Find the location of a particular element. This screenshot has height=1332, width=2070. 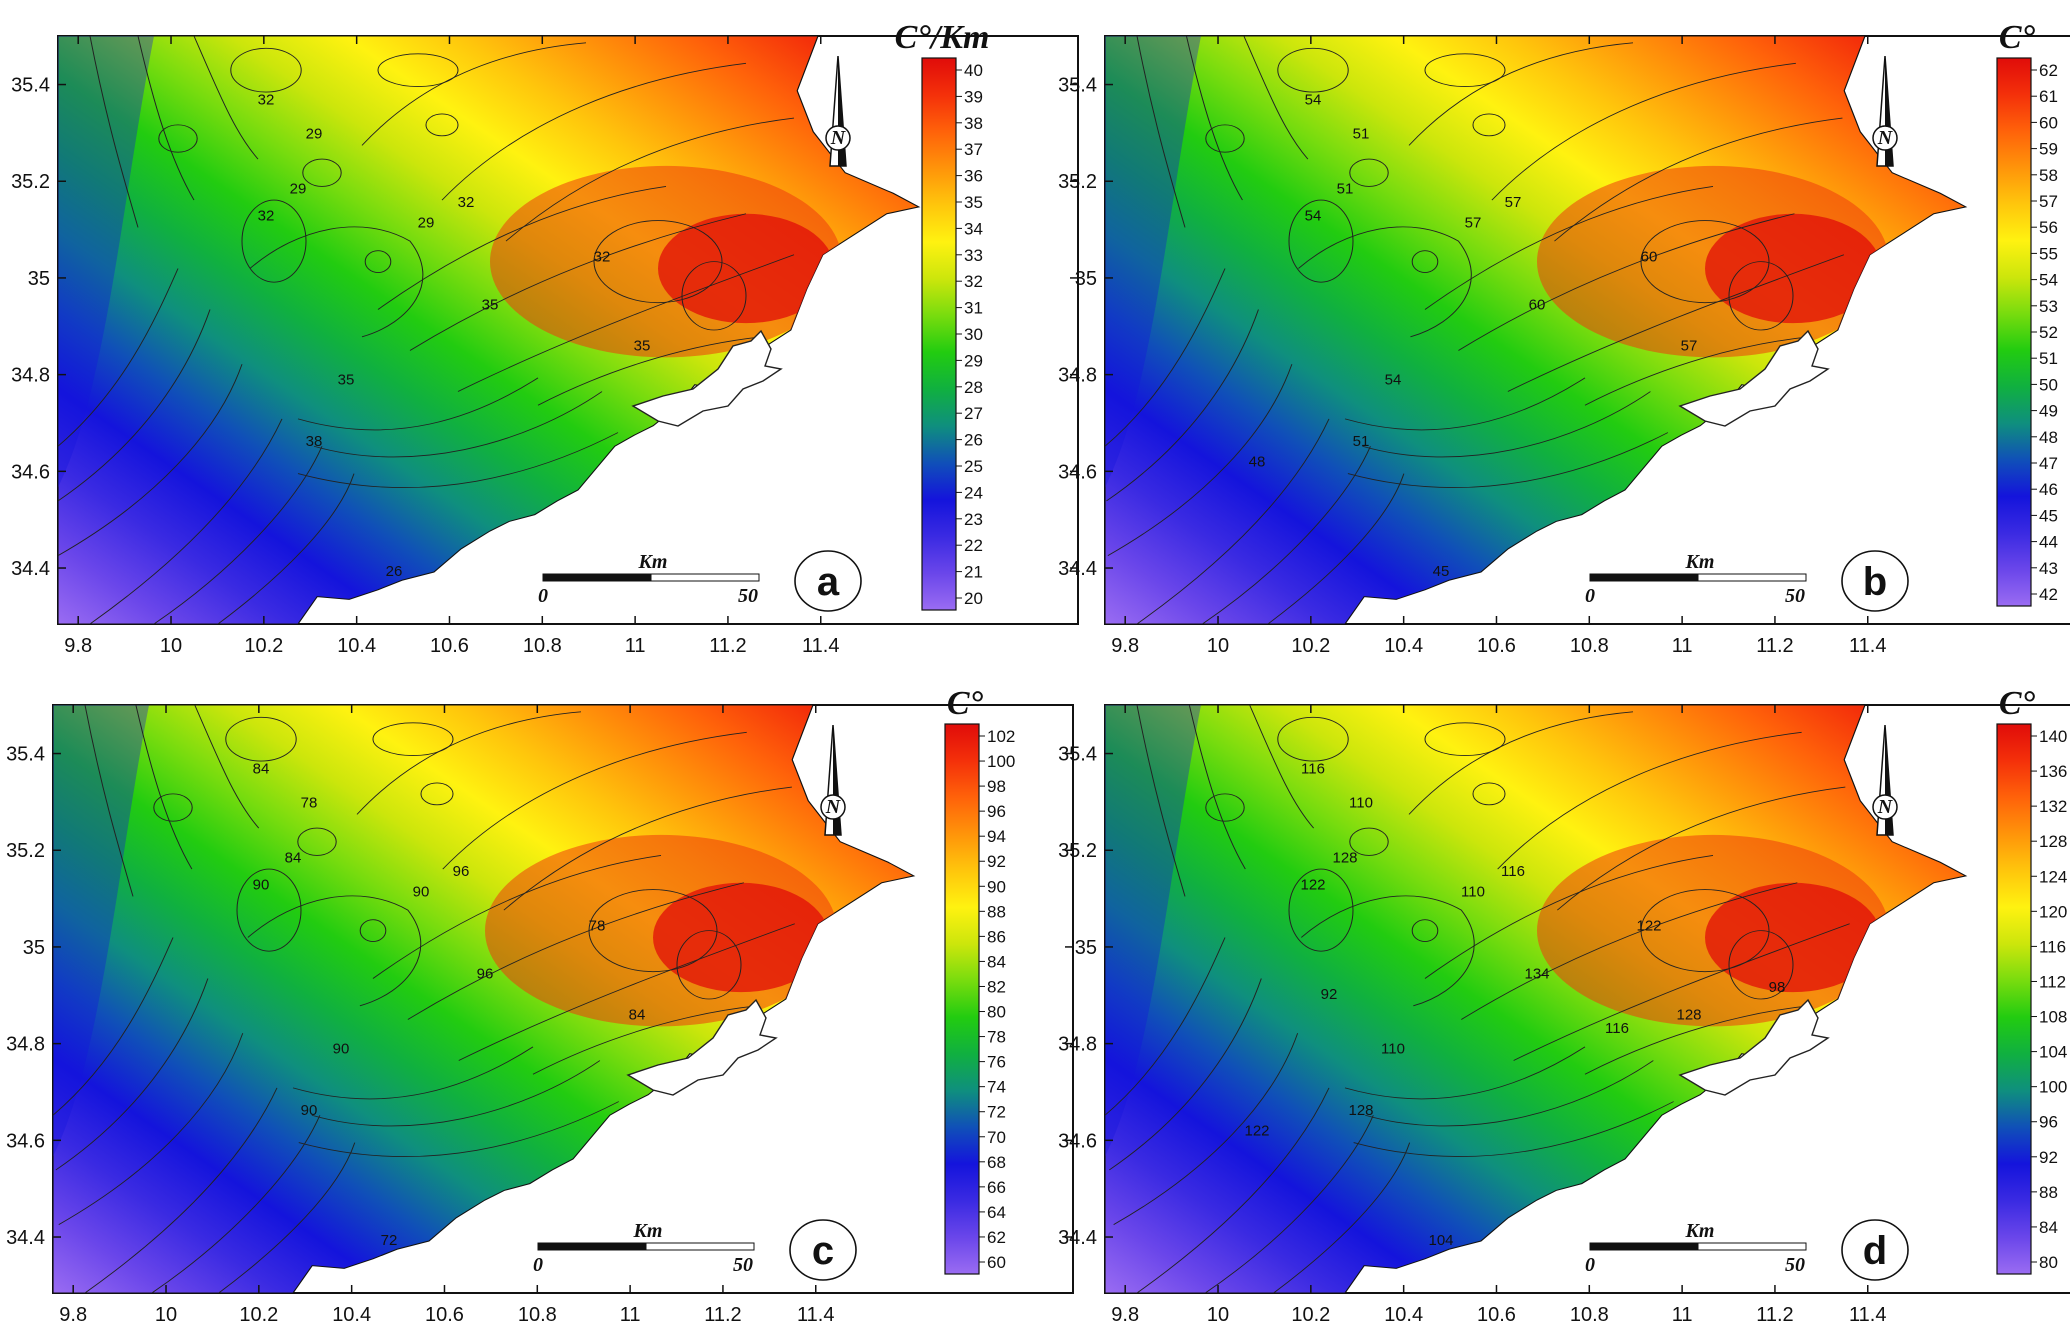

colorbar-tick-label: 57 is located at coordinates (2048, 201).